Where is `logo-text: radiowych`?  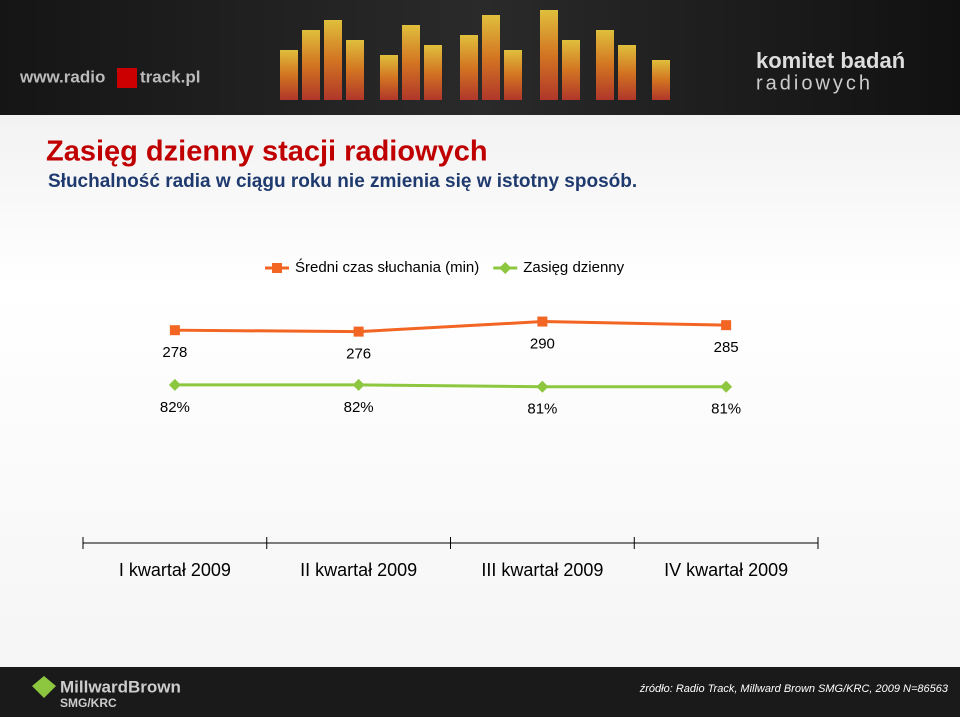 logo-text: radiowych is located at coordinates (814, 83).